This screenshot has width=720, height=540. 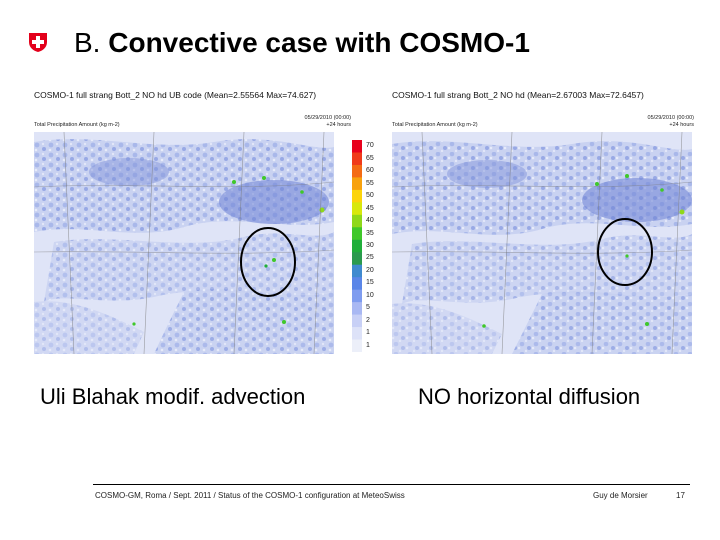 I want to click on right-caption: NO horizontal diffusion, so click(x=529, y=396).